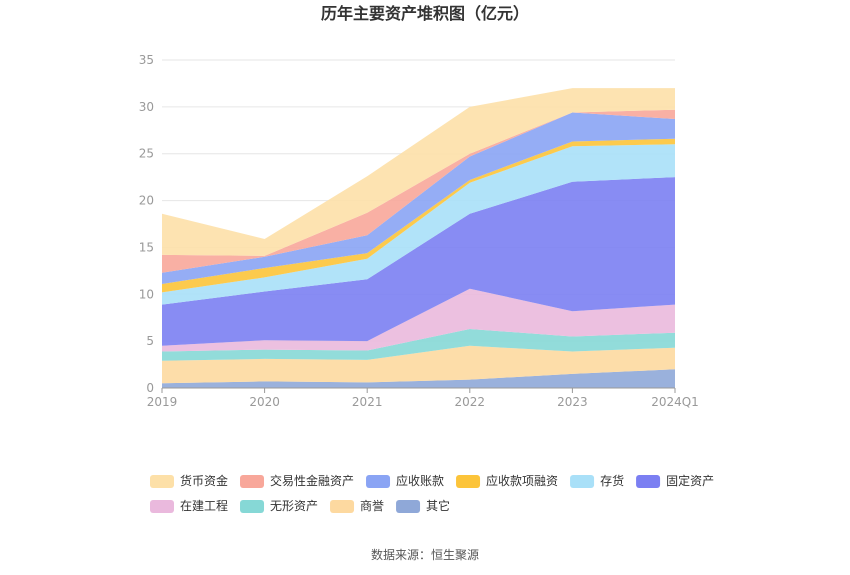 The width and height of the screenshot is (850, 575). I want to click on y-tick-label: 25, so click(146, 154).